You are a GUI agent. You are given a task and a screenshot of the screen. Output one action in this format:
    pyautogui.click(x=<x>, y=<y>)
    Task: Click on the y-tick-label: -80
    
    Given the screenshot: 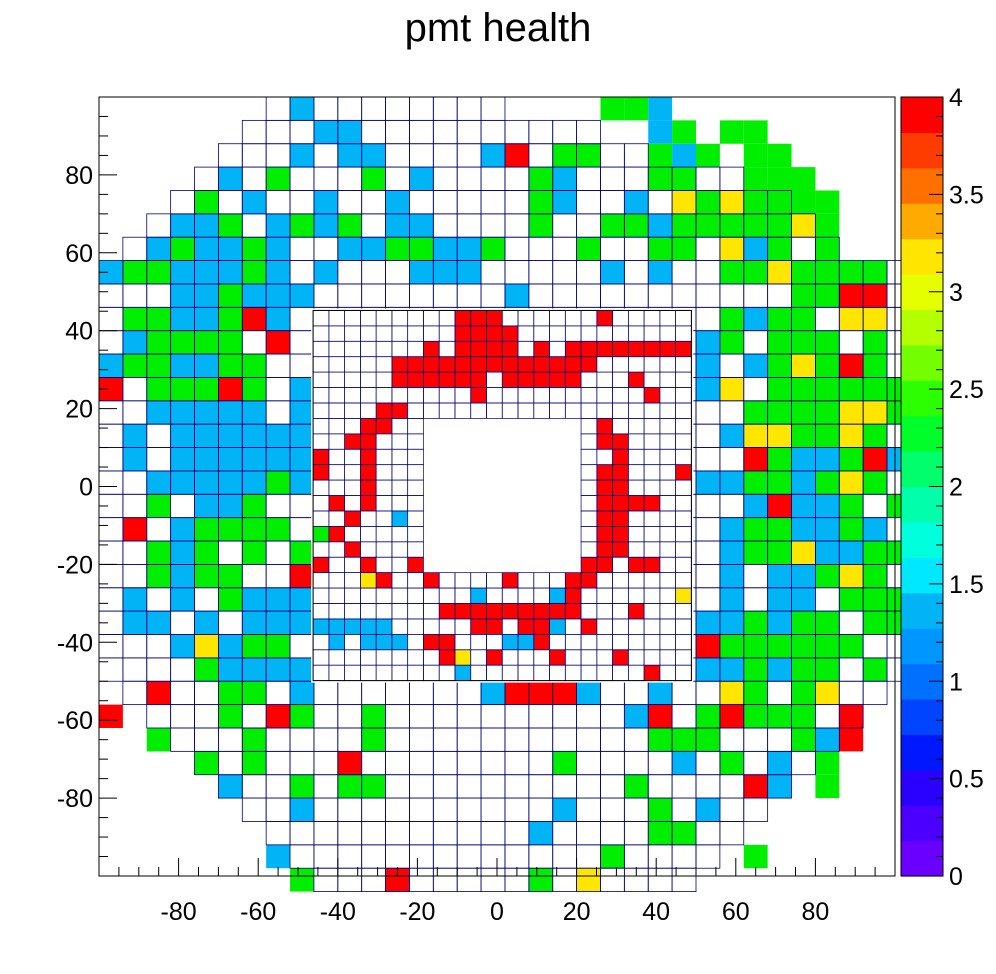 What is the action you would take?
    pyautogui.click(x=75, y=799)
    